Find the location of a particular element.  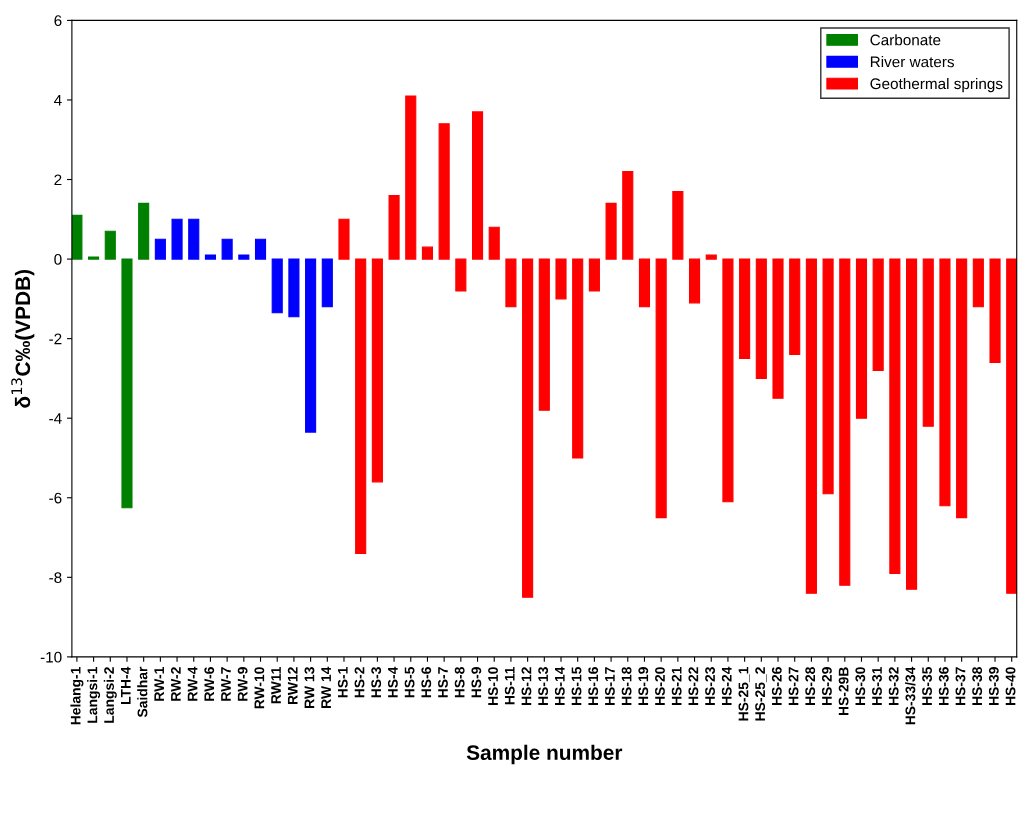

x-tick-label: RW-1 is located at coordinates (159, 683).